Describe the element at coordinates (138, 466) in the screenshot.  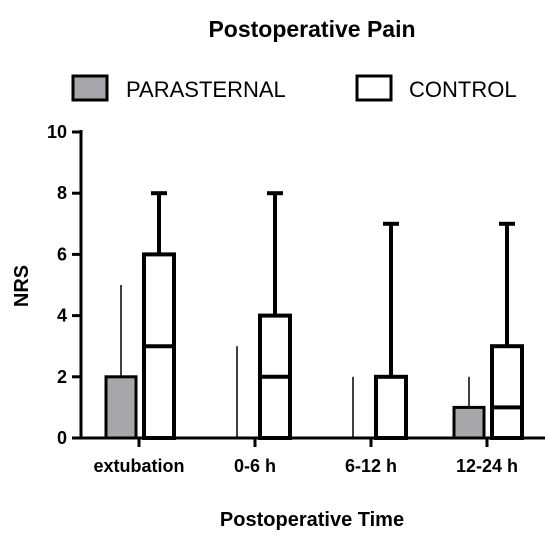
I see `x-tick-label: extubation` at that location.